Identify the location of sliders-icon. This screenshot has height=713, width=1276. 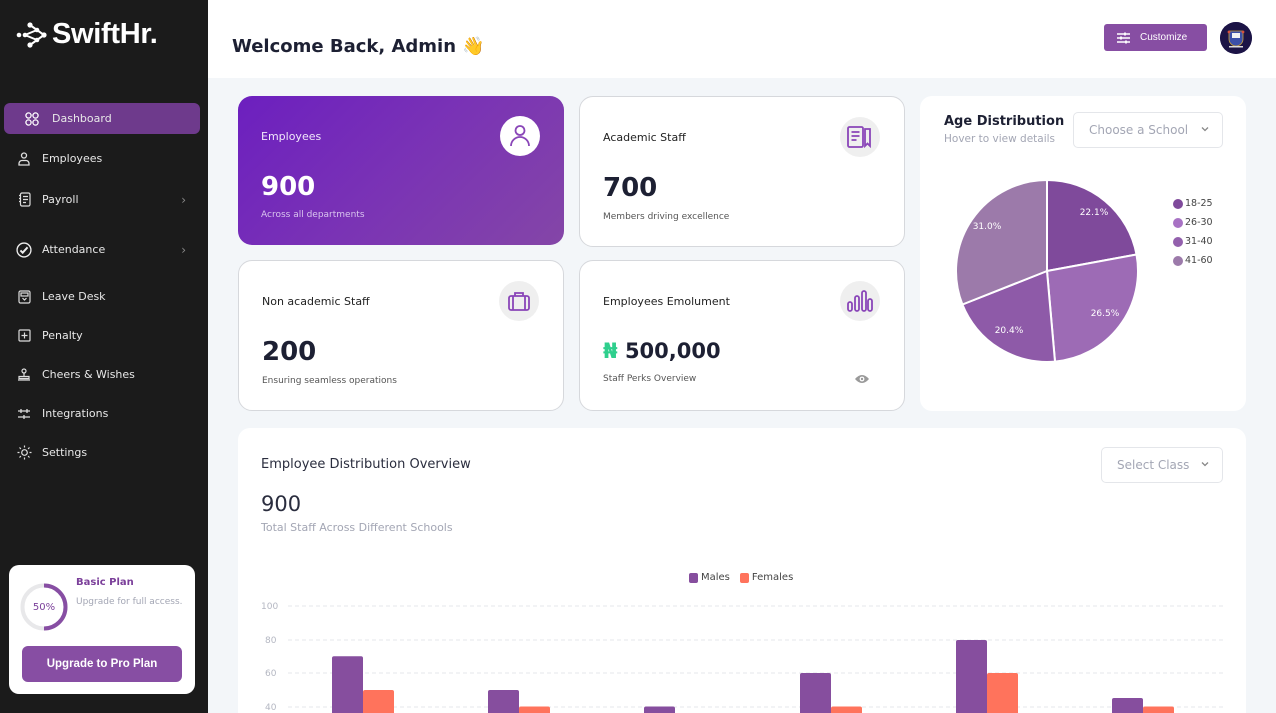
(24, 414).